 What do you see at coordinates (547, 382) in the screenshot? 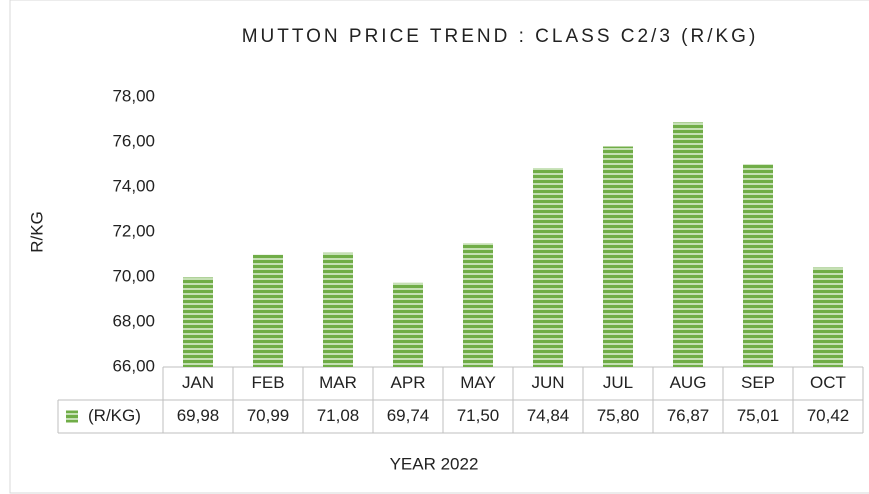
I see `x-tick-label: JUN` at bounding box center [547, 382].